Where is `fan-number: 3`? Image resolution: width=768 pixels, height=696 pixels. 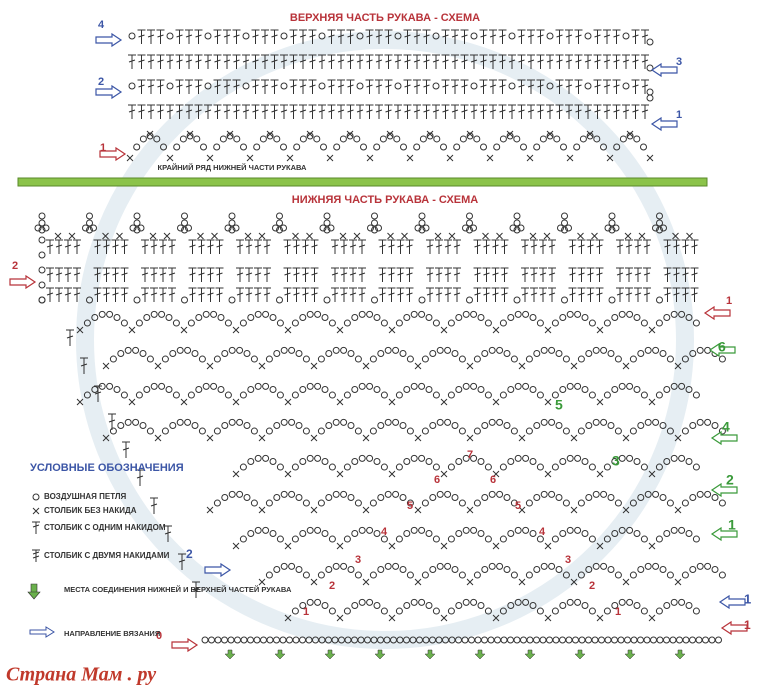
fan-number: 3 is located at coordinates (358, 560).